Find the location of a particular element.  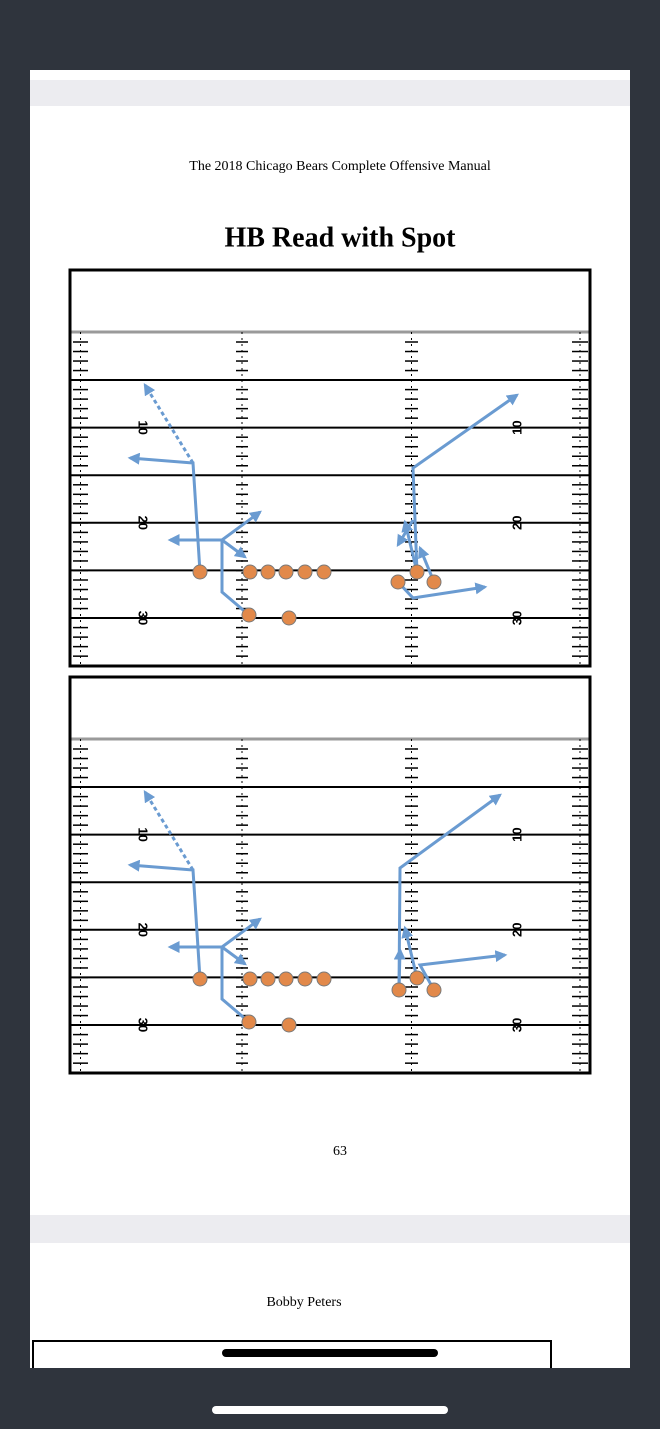

title: HB Read with Spot is located at coordinates (340, 237).